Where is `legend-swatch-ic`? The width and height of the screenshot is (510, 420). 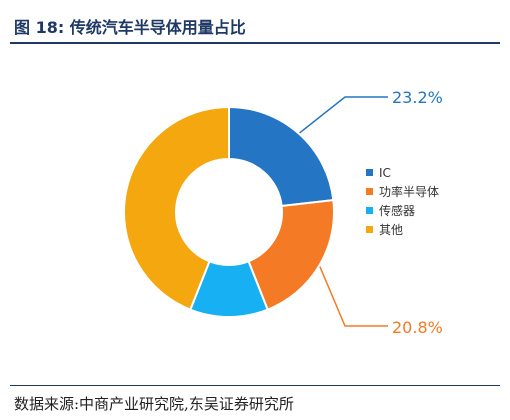
legend-swatch-ic is located at coordinates (369, 172).